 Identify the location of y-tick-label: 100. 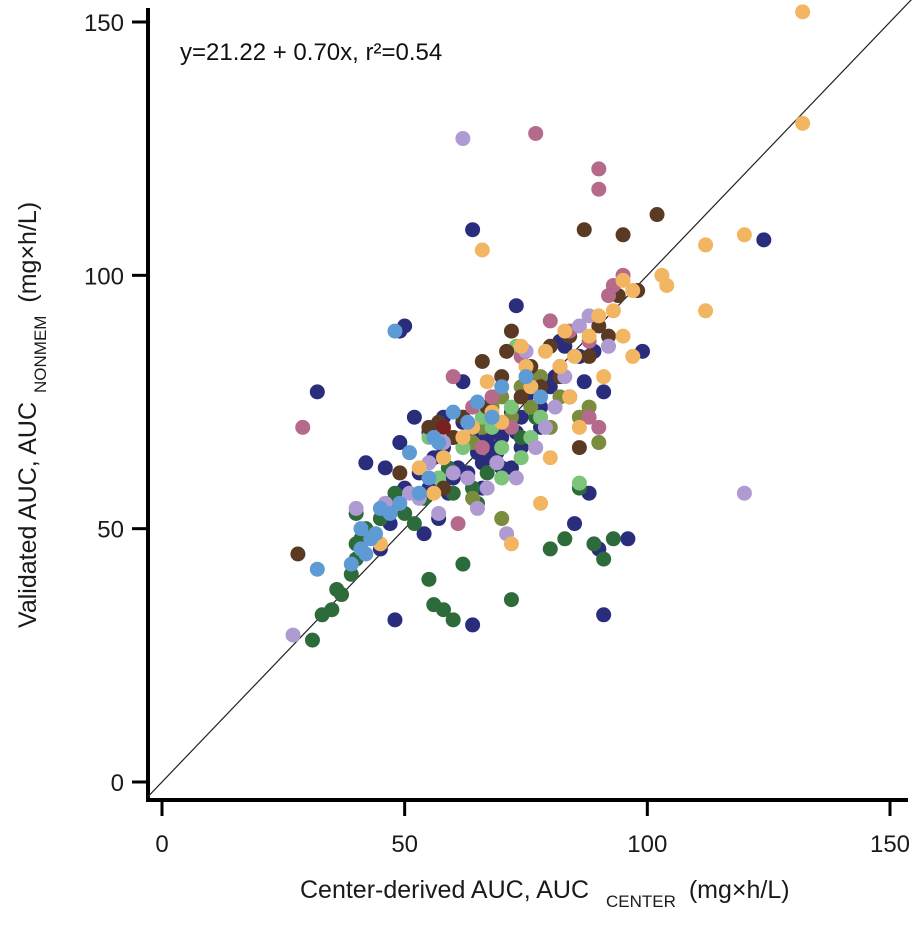
(104, 276).